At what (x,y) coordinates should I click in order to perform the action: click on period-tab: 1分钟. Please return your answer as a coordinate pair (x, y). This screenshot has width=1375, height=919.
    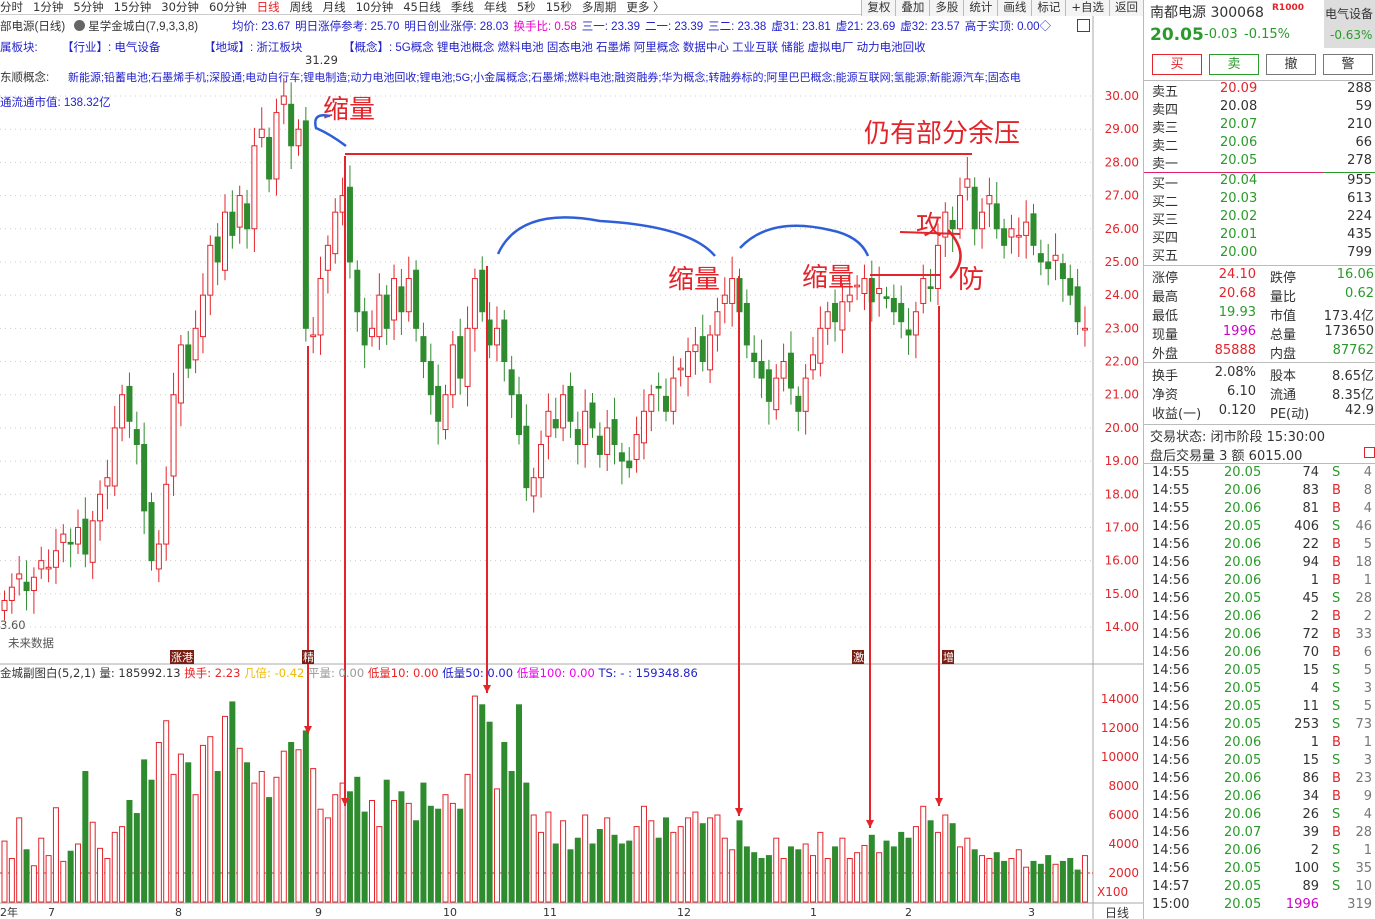
    Looking at the image, I should click on (48, 7).